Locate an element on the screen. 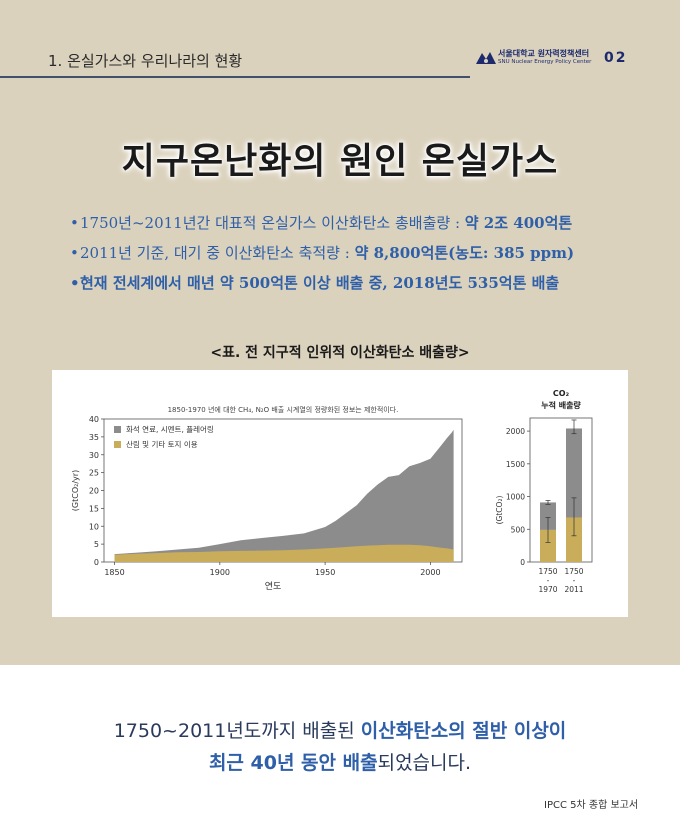 This screenshot has width=680, height=835. footer-line-2: 최근 40년 동안 배출되었습니다. is located at coordinates (340, 763).